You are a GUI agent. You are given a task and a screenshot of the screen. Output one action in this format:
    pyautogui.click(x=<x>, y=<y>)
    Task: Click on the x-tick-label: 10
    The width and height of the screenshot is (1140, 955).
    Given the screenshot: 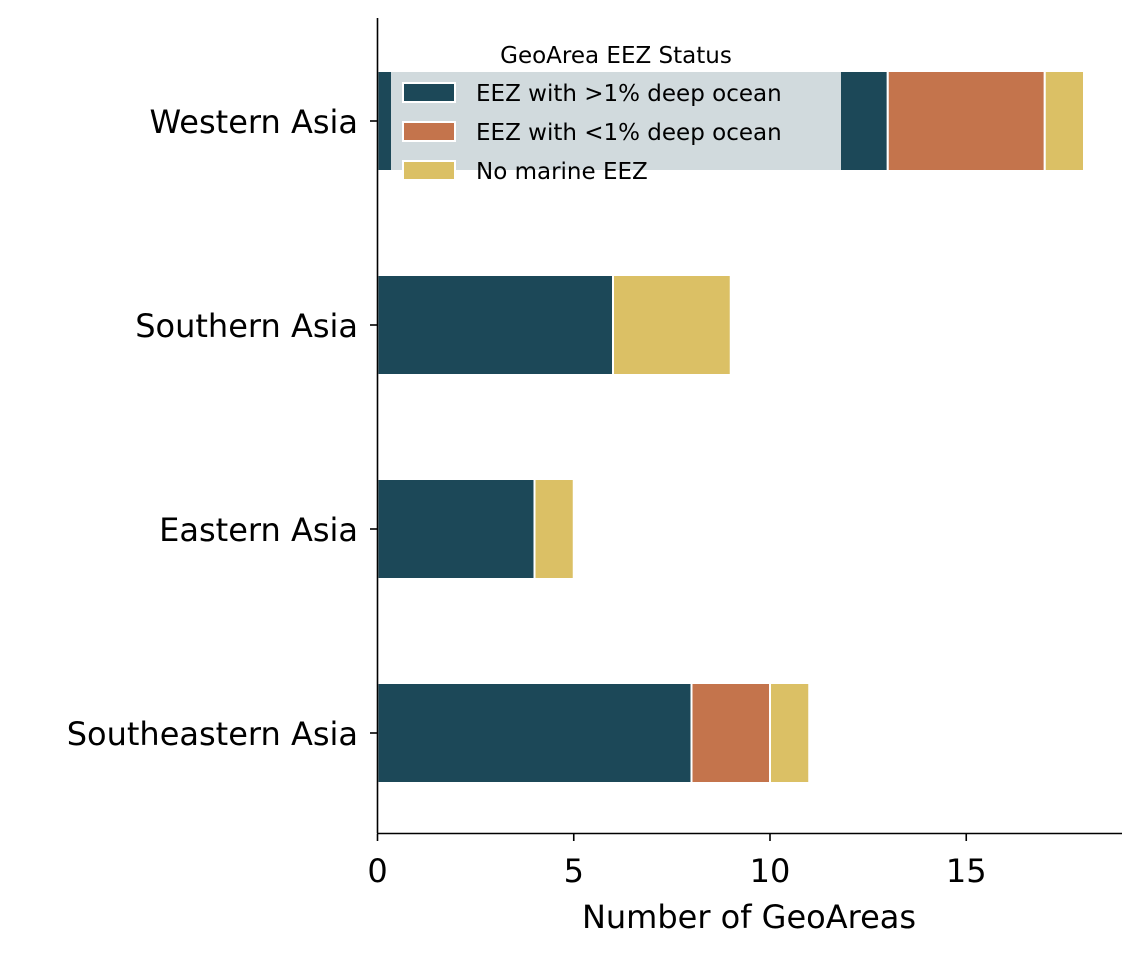 What is the action you would take?
    pyautogui.click(x=770, y=871)
    